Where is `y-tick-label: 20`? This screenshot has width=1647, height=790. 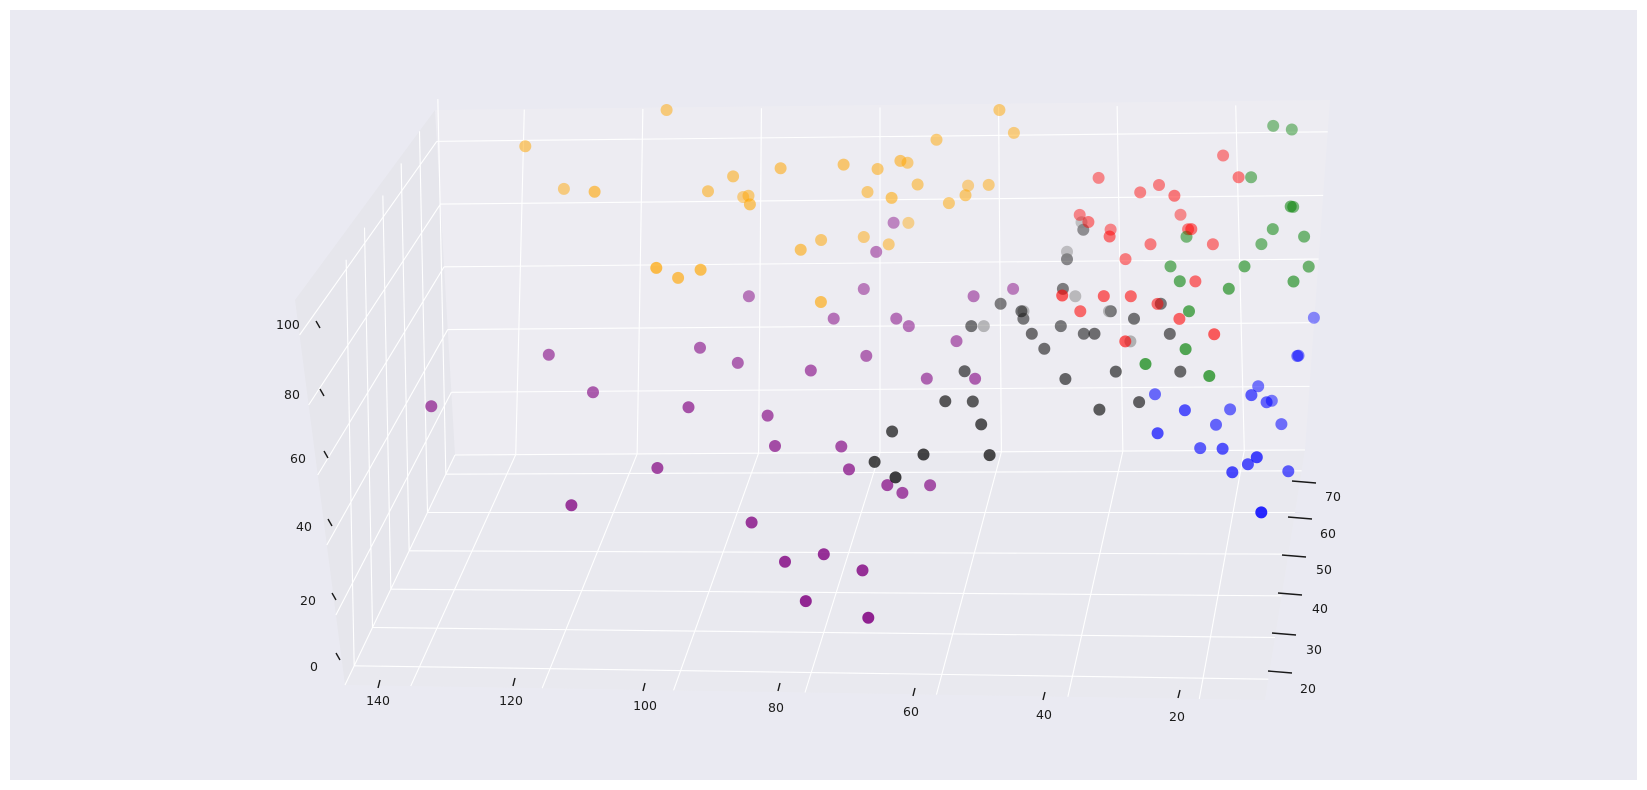
y-tick-label: 20 is located at coordinates (1308, 688).